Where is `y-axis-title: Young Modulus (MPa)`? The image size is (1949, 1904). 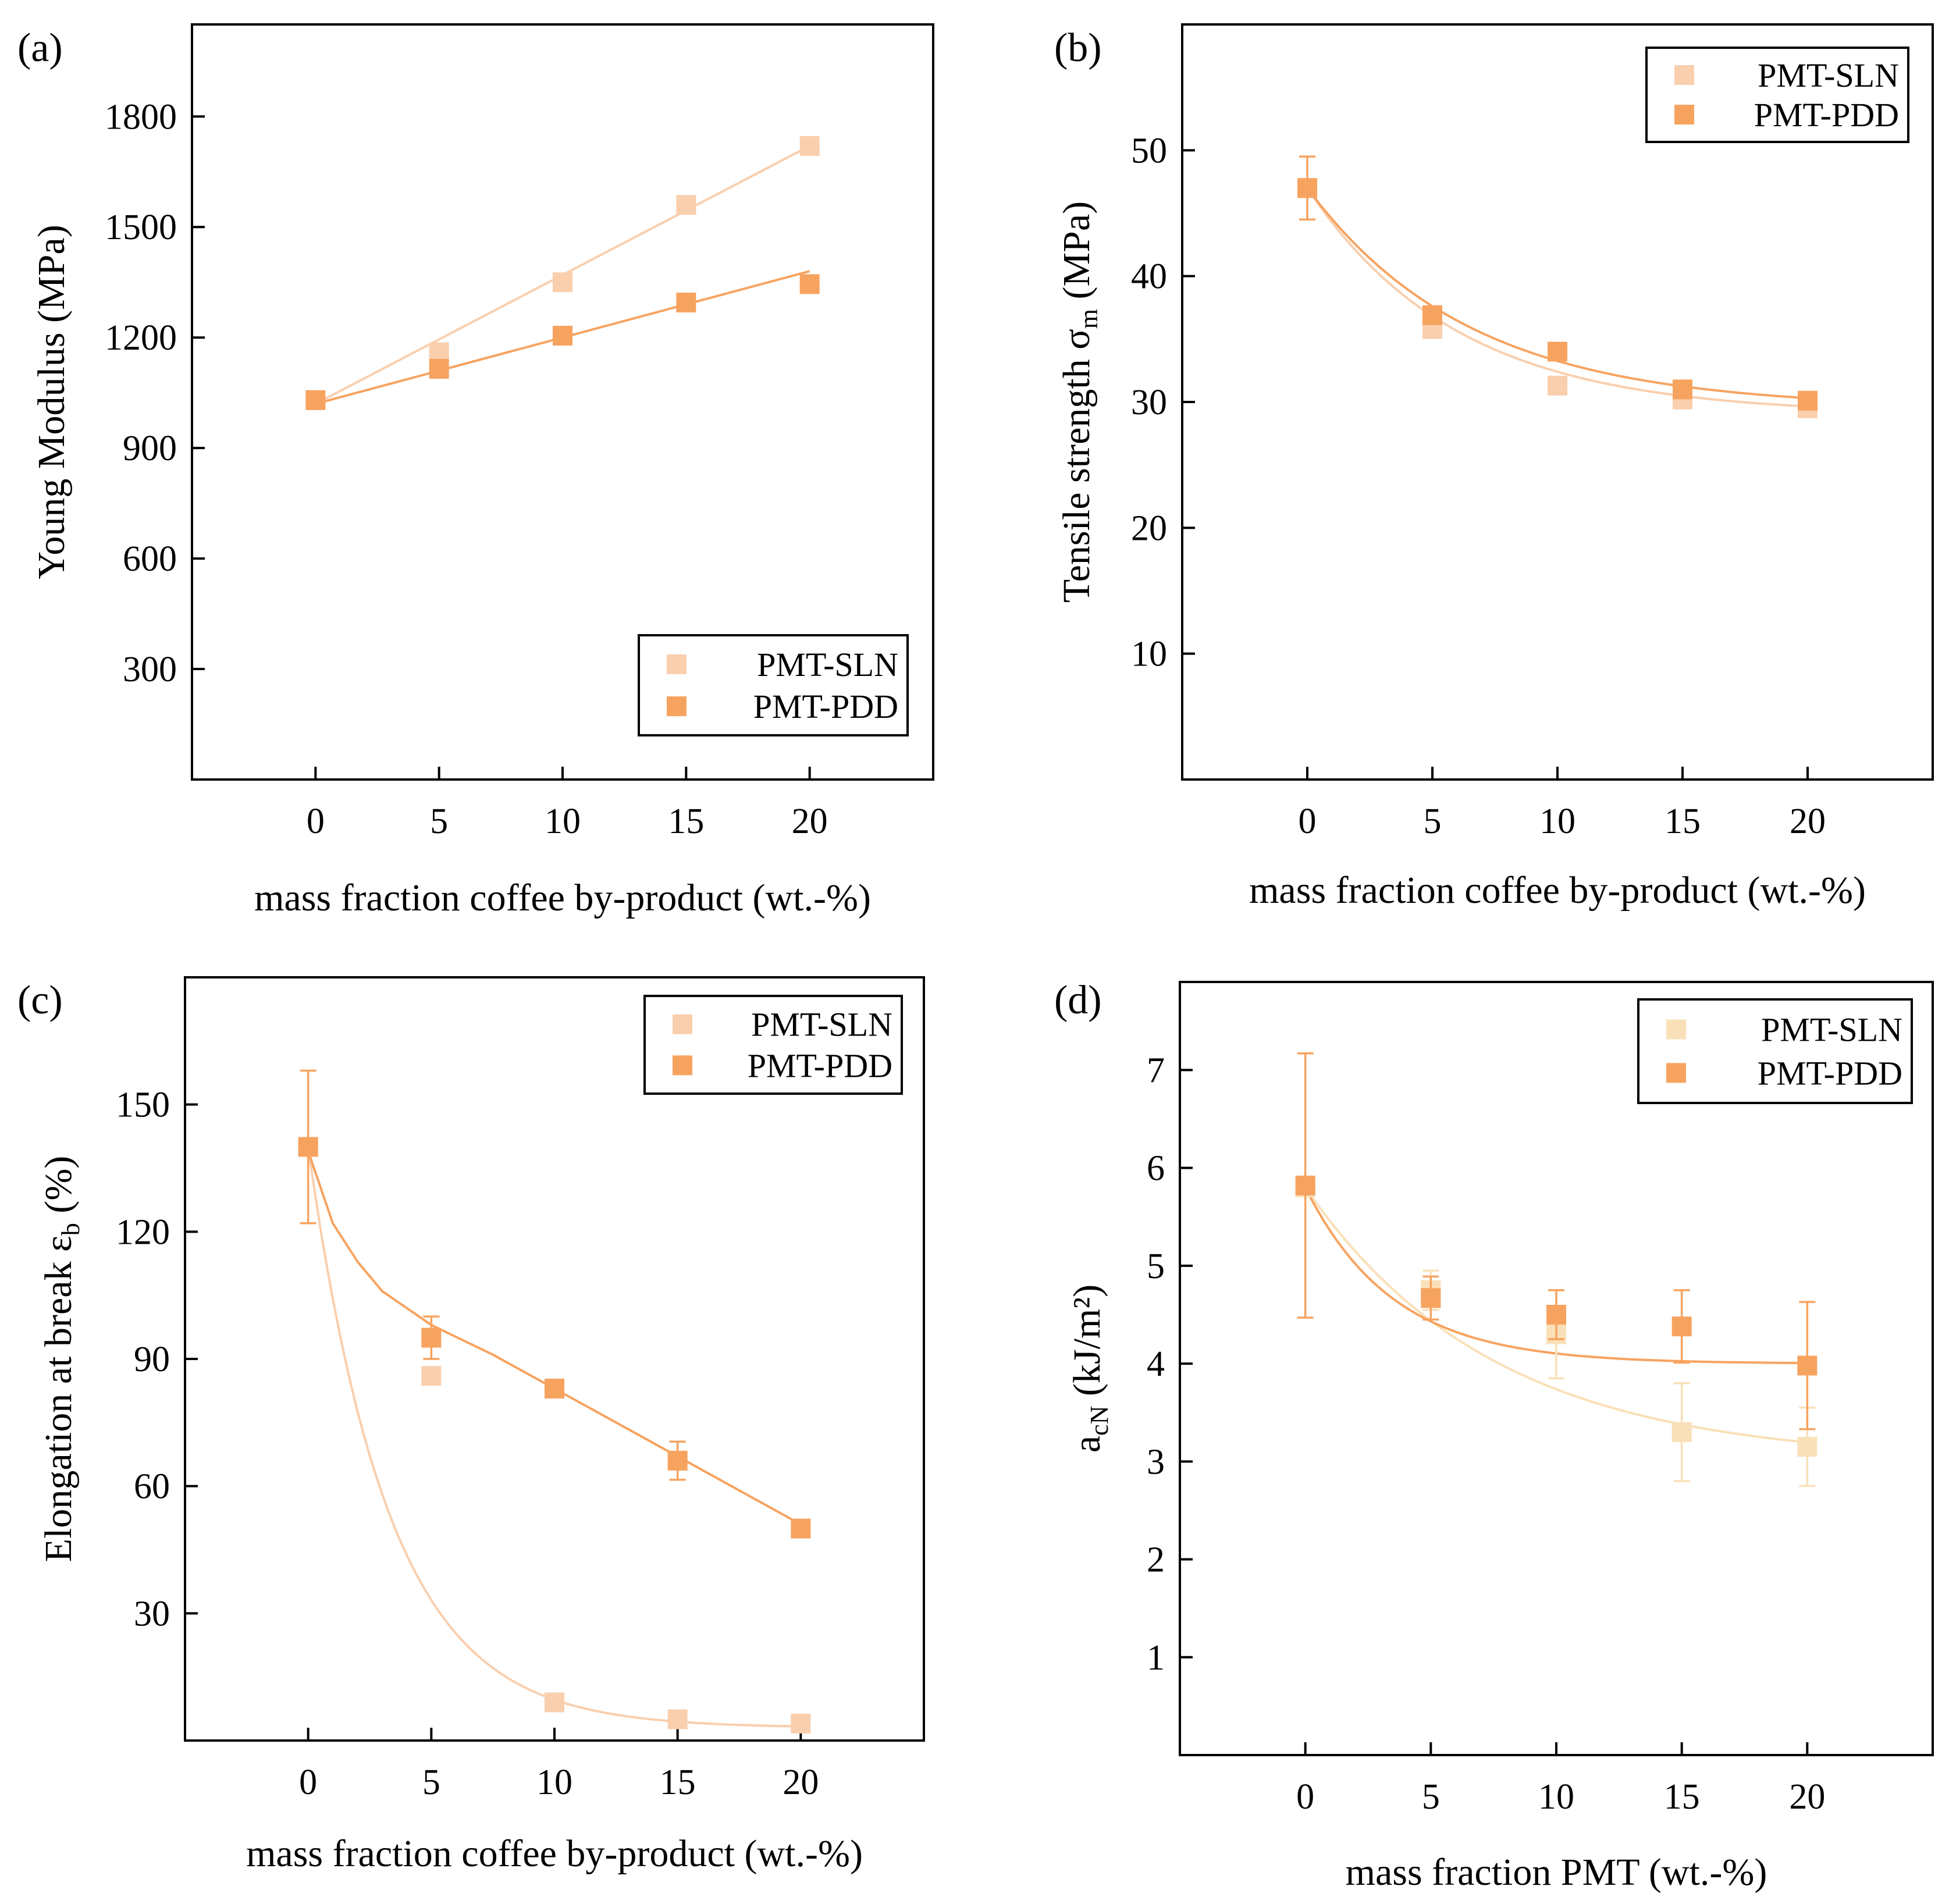 y-axis-title: Young Modulus (MPa) is located at coordinates (52, 402).